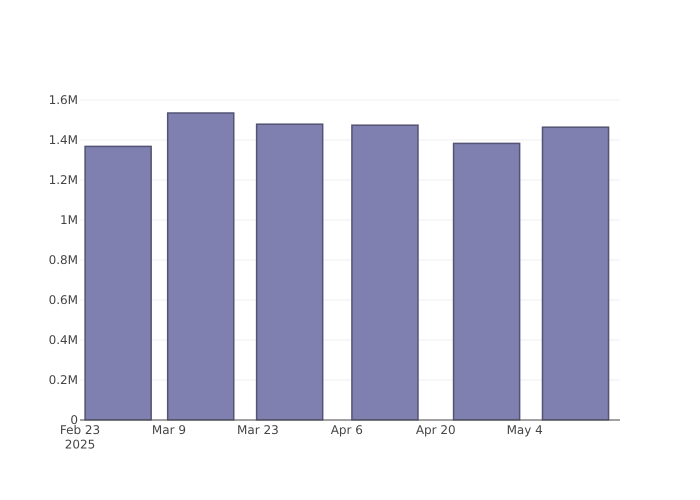 The width and height of the screenshot is (700, 500). I want to click on y-tick-label: 1.6M, so click(63, 100).